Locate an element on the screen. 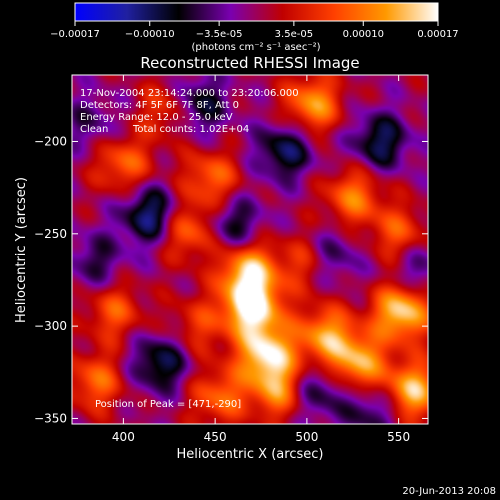 The width and height of the screenshot is (500, 500). x-tick-label: 450 is located at coordinates (215, 437).